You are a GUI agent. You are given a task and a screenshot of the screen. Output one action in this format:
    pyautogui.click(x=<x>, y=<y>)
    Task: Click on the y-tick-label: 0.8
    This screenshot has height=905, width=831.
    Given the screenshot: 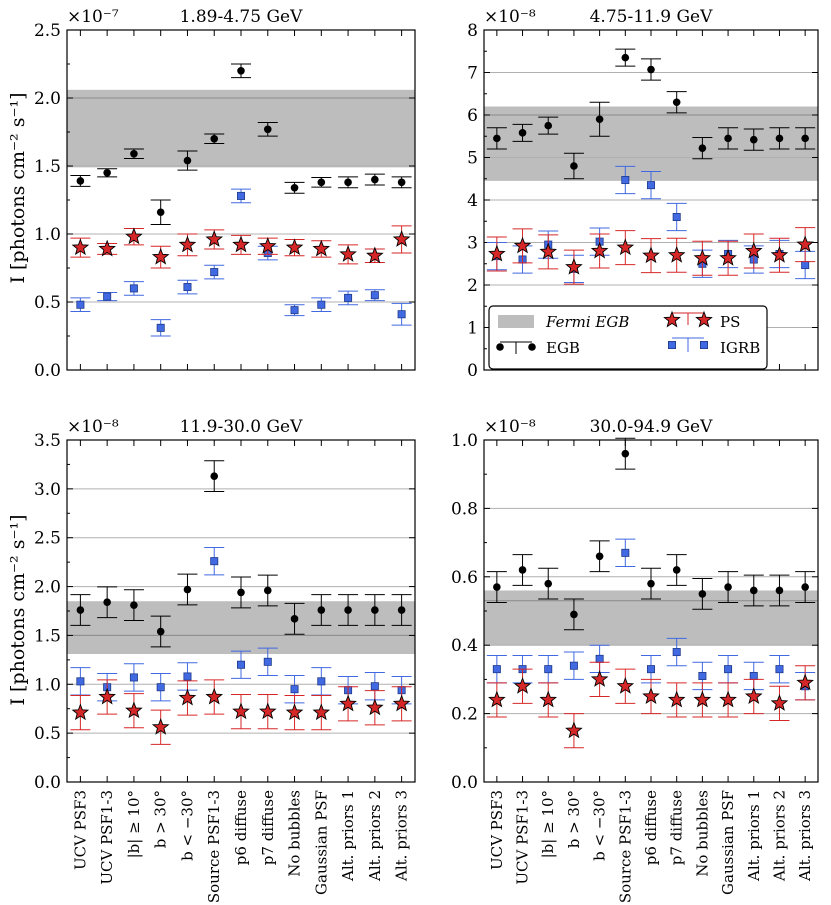 What is the action you would take?
    pyautogui.click(x=464, y=509)
    